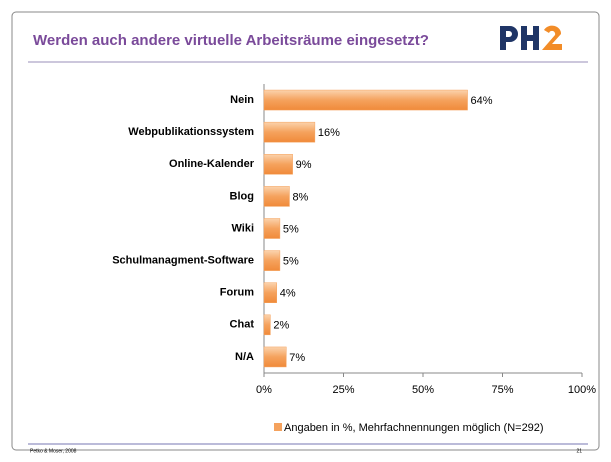 The image size is (611, 462). I want to click on y-tick-label: N/A, so click(244, 357).